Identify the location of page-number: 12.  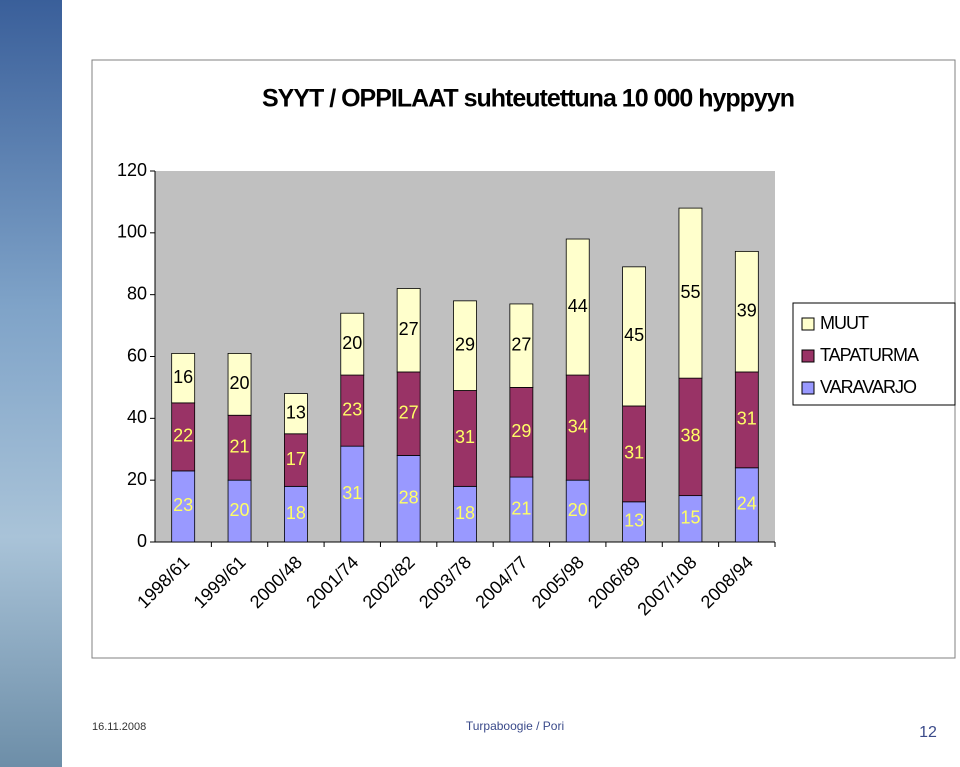
(928, 732).